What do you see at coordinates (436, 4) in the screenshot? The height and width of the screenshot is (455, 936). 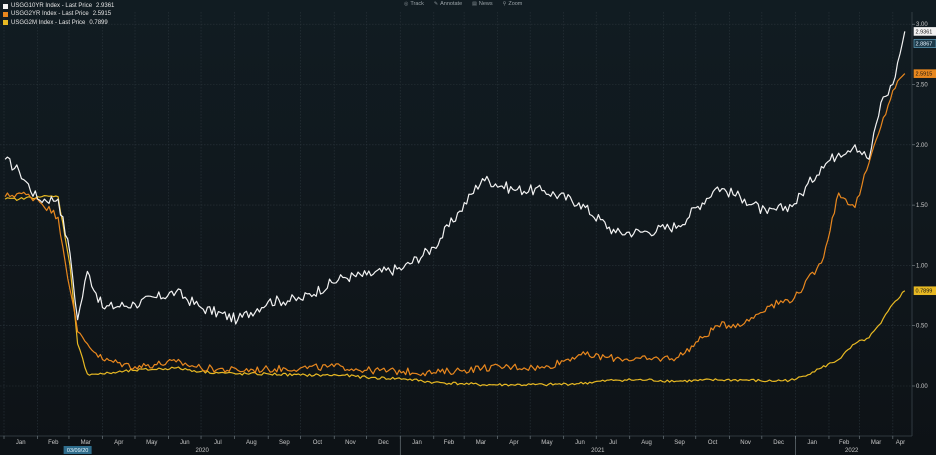 I see `annotate-icon: ✎` at bounding box center [436, 4].